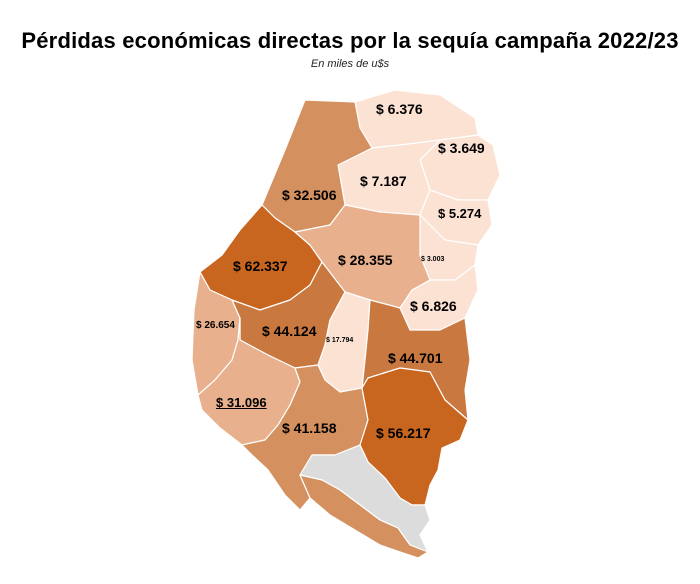 This screenshot has height=584, width=700. I want to click on dept-south-tip, so click(364, 516).